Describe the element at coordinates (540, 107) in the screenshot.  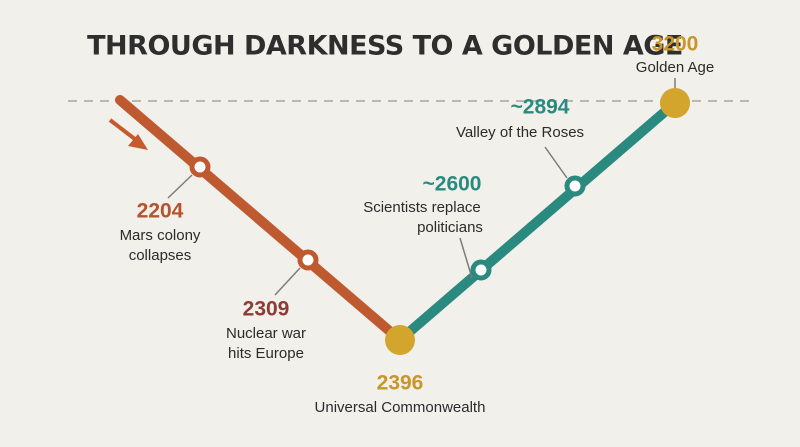
I see `year: ~2894` at that location.